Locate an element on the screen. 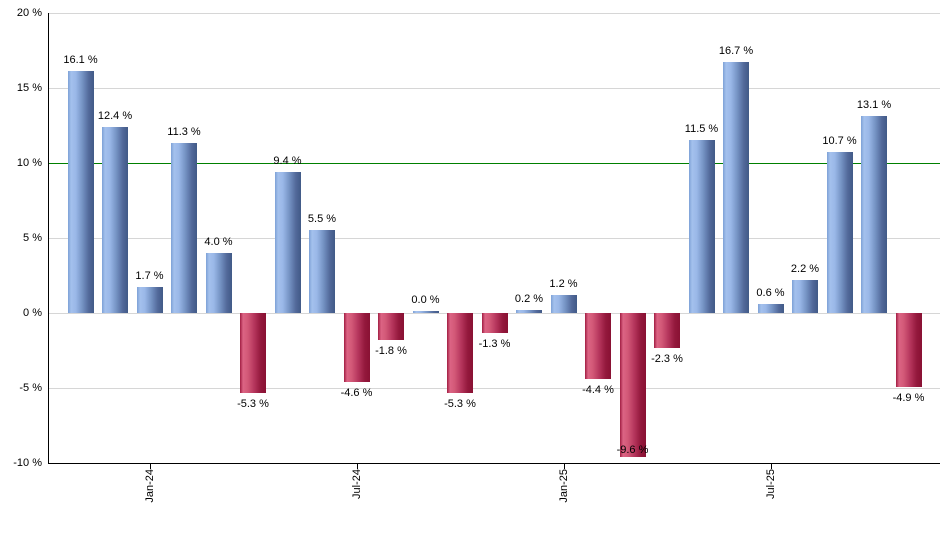 The image size is (940, 550). x-tick-label: Jul-24 is located at coordinates (356, 484).